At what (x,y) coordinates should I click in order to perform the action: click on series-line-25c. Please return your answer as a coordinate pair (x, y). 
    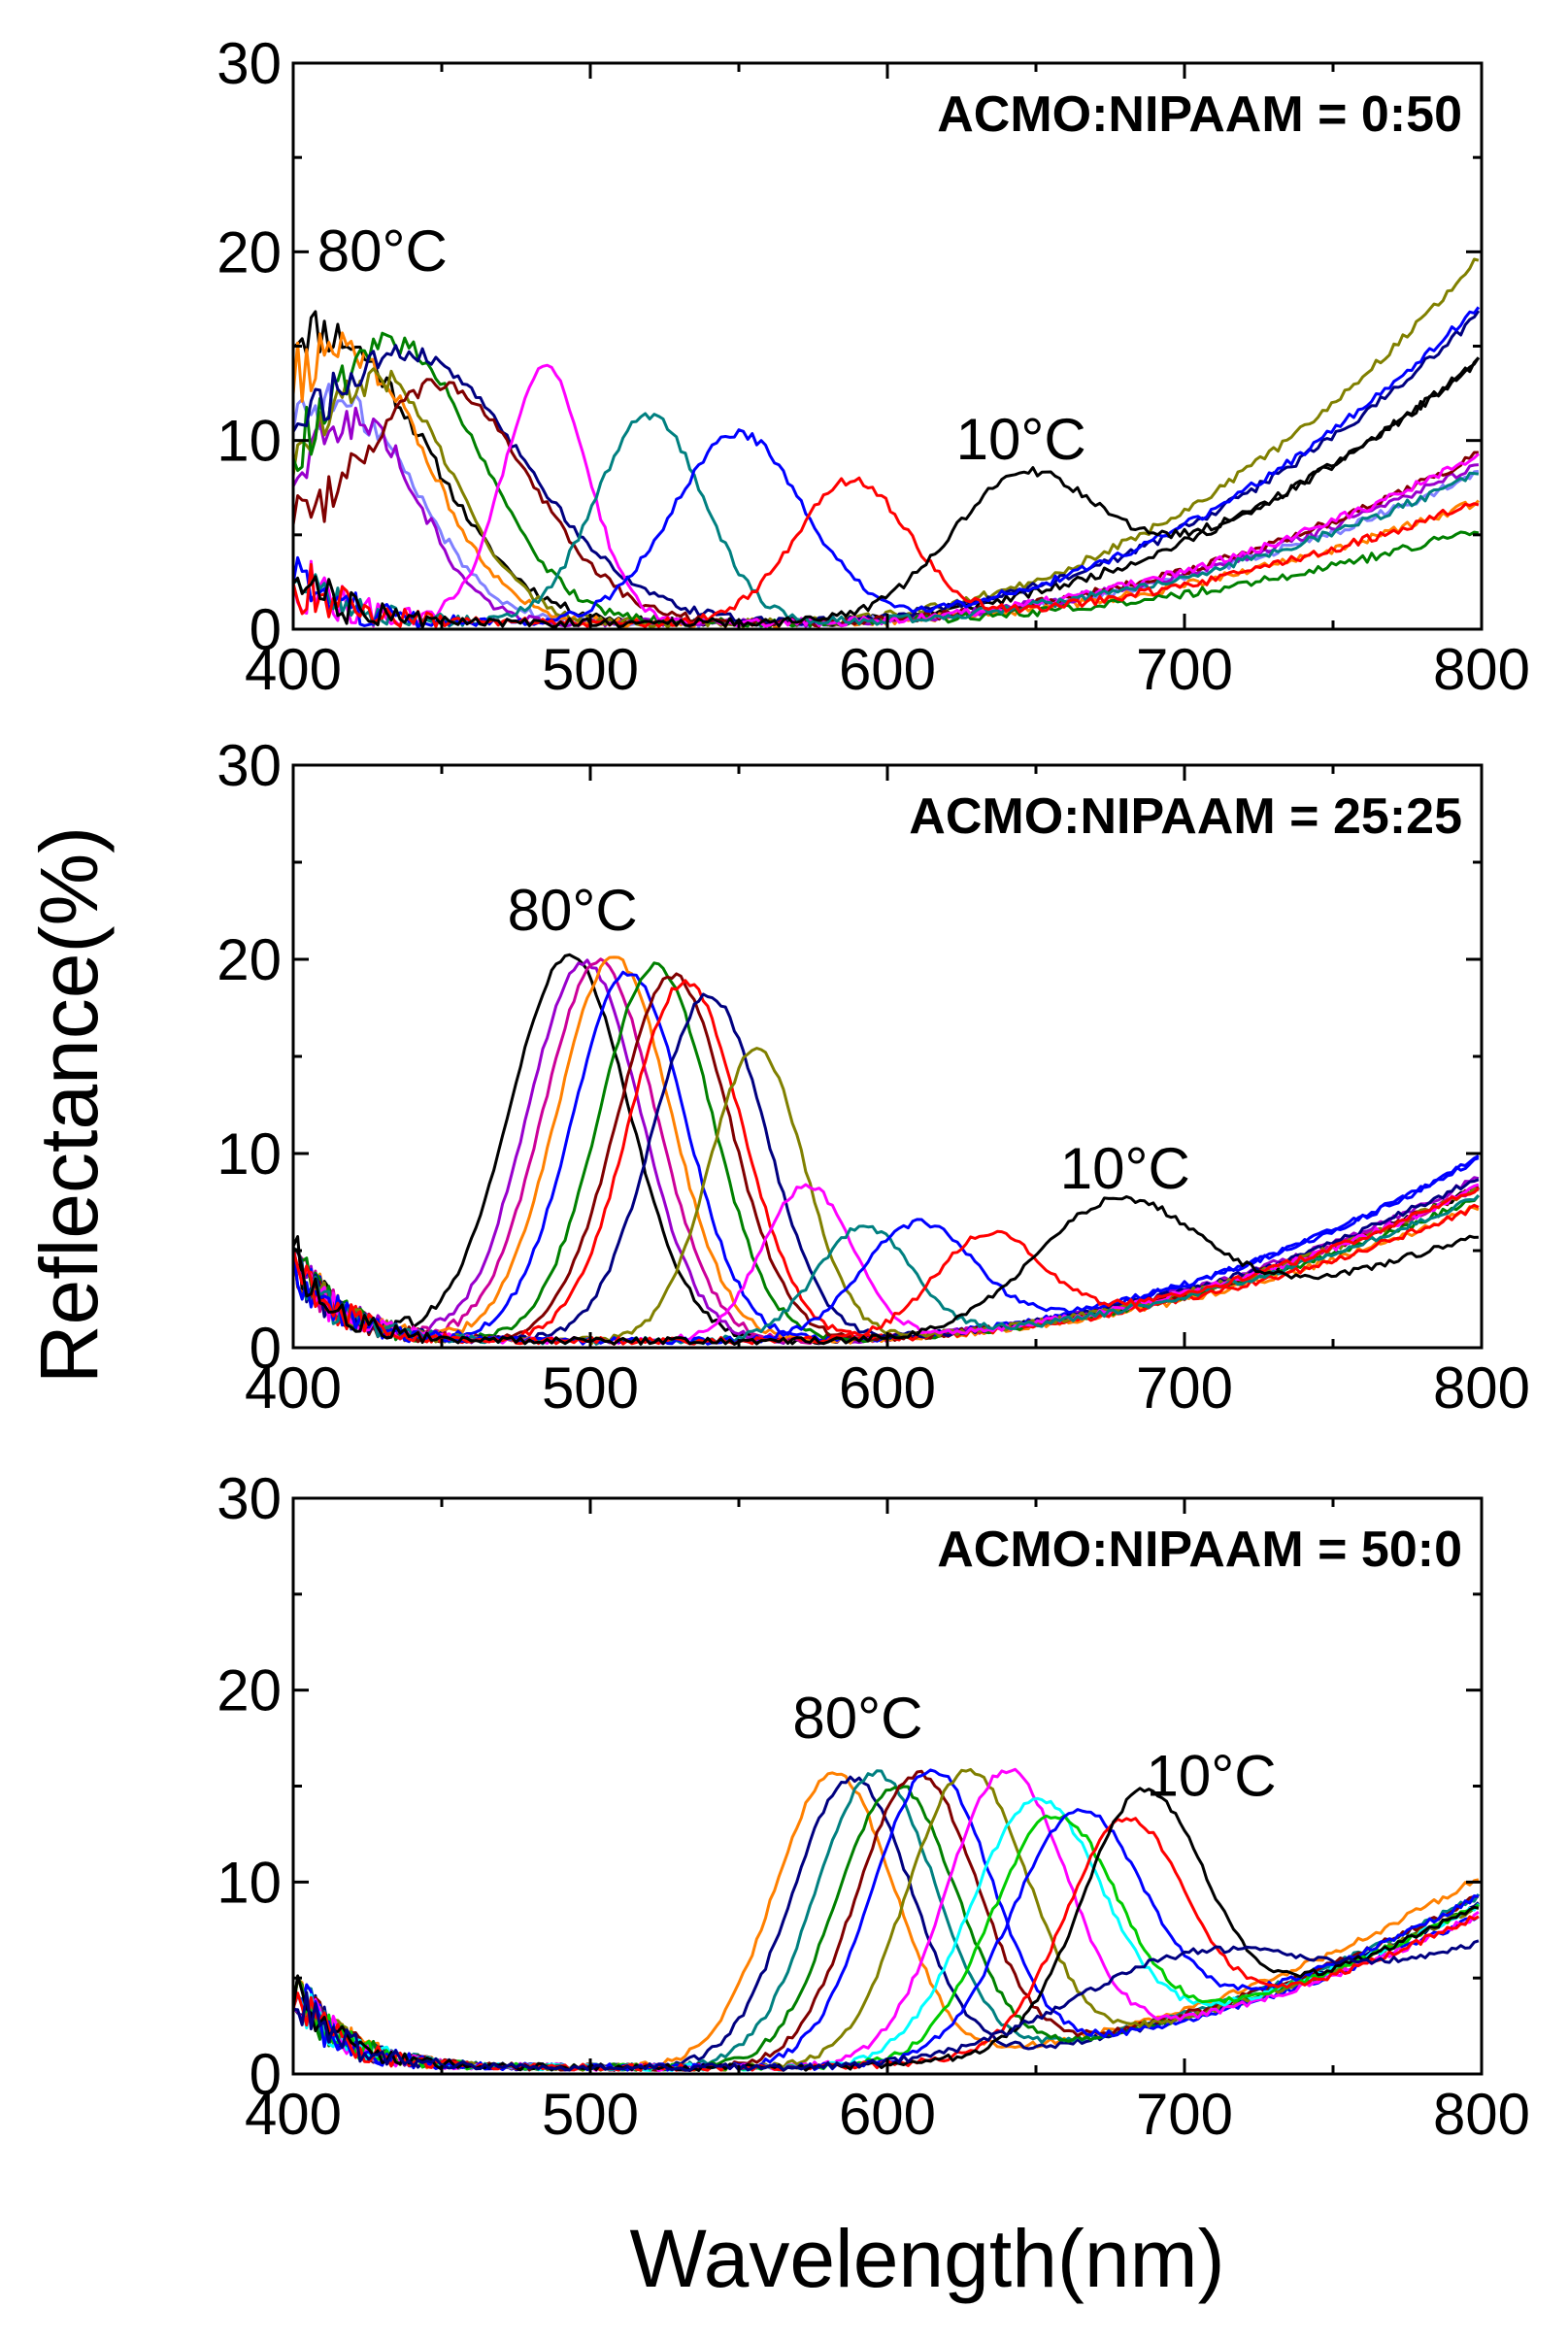
    Looking at the image, I should click on (887, 467).